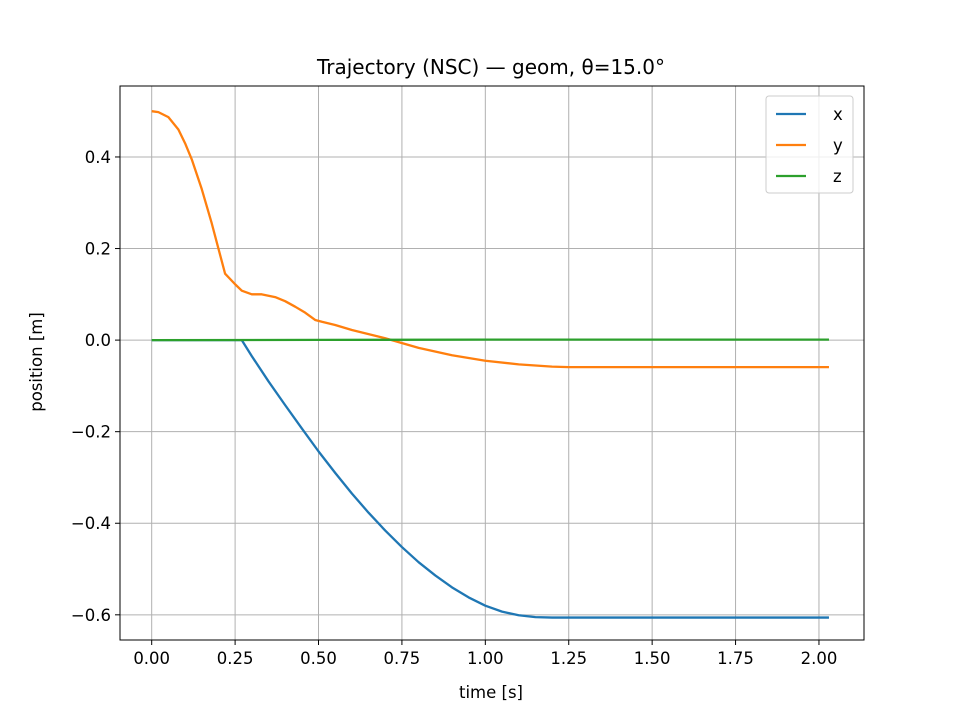 Image resolution: width=960 pixels, height=724 pixels. What do you see at coordinates (318, 658) in the screenshot?
I see `x-tick-label: 0.50` at bounding box center [318, 658].